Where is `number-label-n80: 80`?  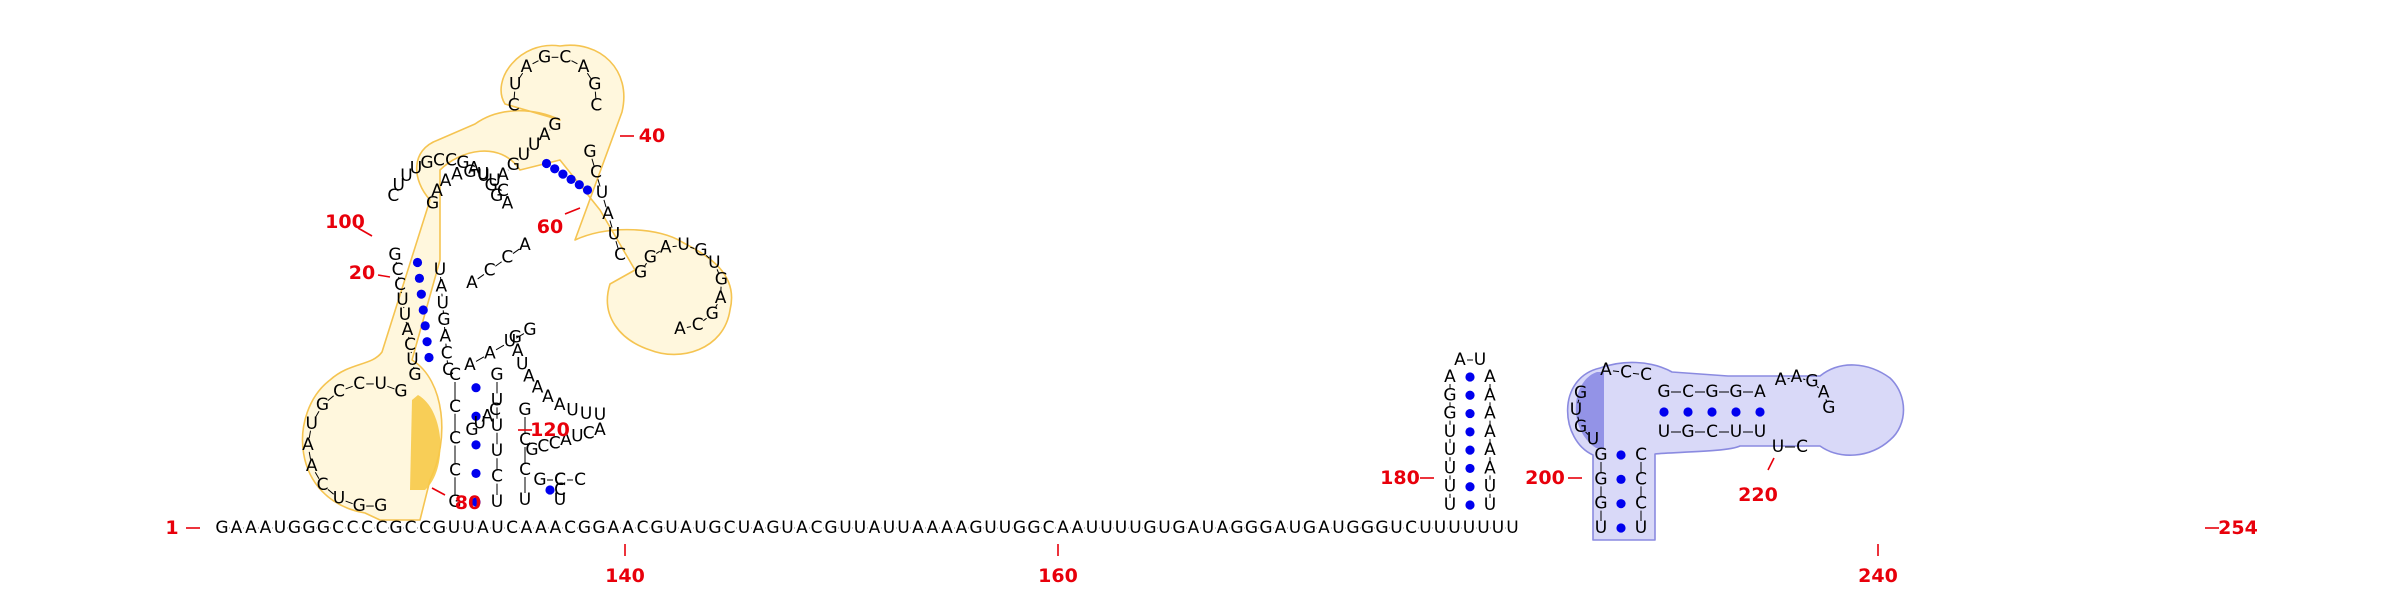 number-label-n80: 80 is located at coordinates (468, 503).